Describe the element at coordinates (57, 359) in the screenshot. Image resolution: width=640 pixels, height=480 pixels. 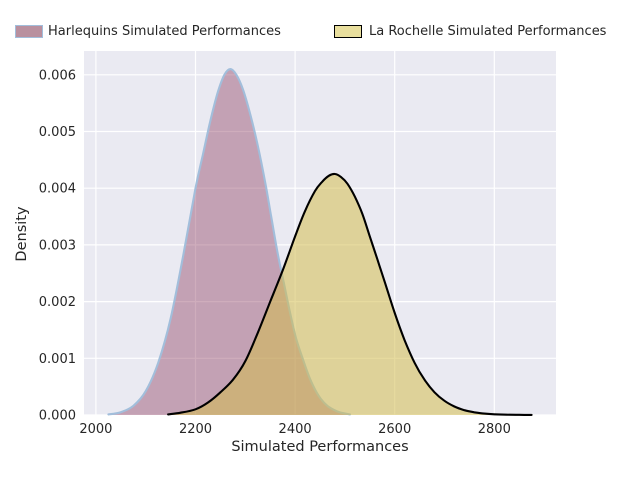
I see `y-tick-label: 0.001` at that location.